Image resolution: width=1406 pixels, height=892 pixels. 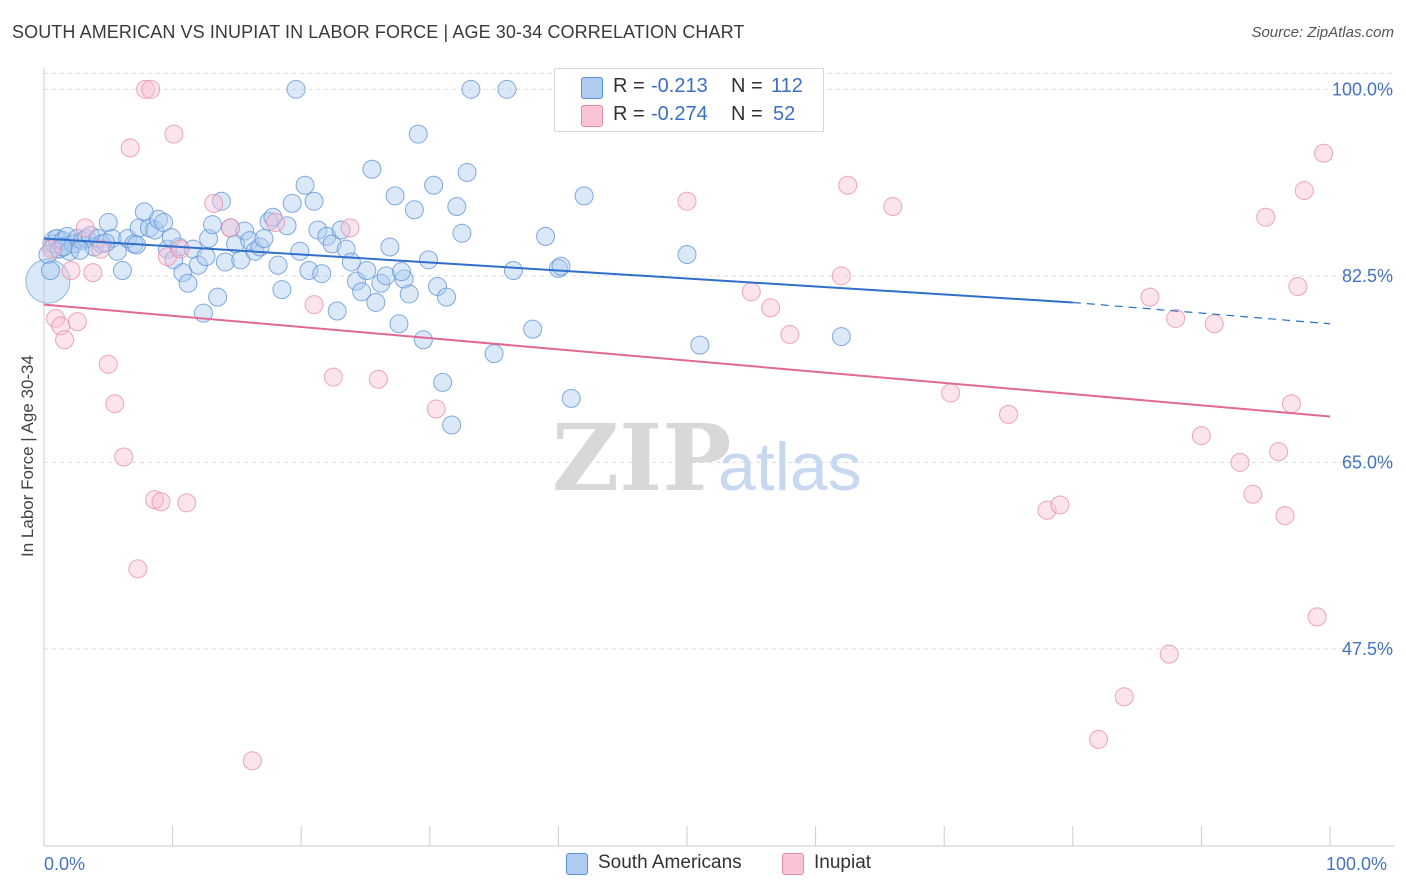 What do you see at coordinates (629, 114) in the screenshot?
I see `legend-r-label: R =` at bounding box center [629, 114].